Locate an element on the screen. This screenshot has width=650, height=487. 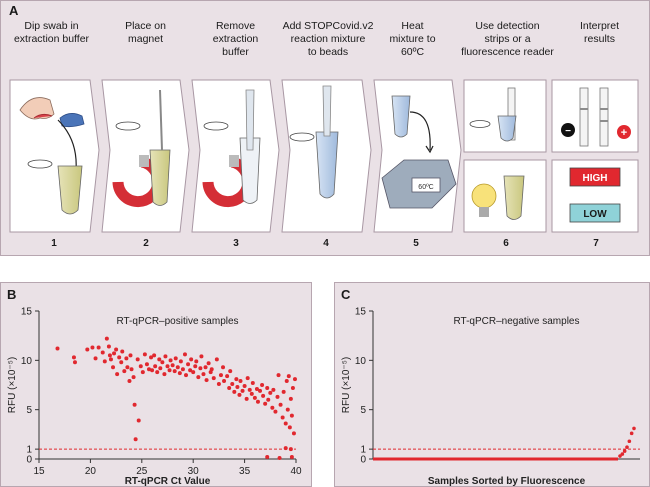
step-6-number: 6 is located at coordinates (506, 243).